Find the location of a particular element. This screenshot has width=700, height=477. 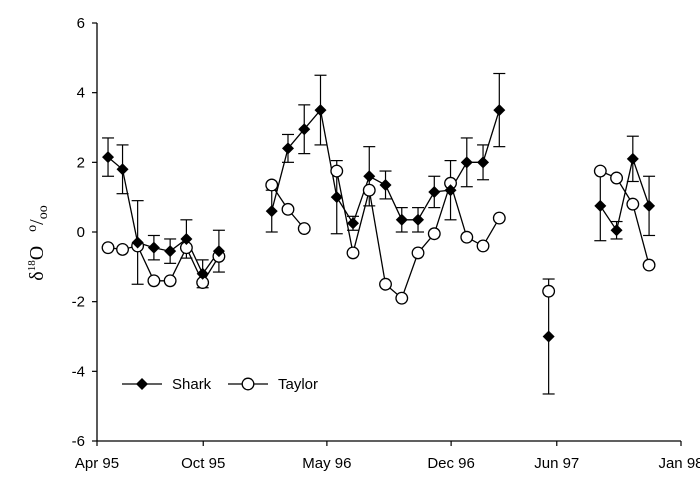

y-tick-label: -6 is located at coordinates (78, 441).